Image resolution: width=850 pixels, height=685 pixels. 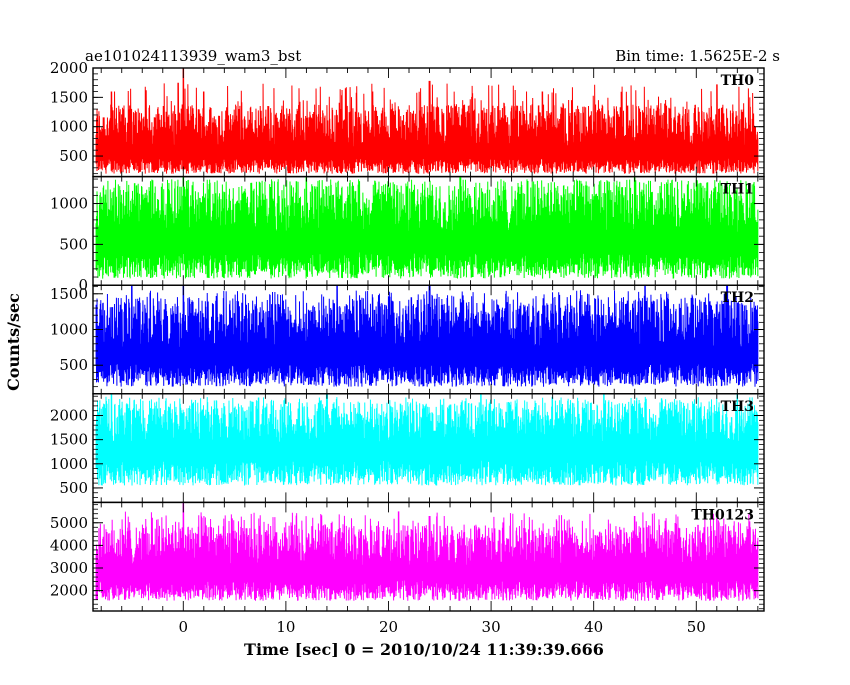 I want to click on series-trace-th2, so click(x=427, y=336).